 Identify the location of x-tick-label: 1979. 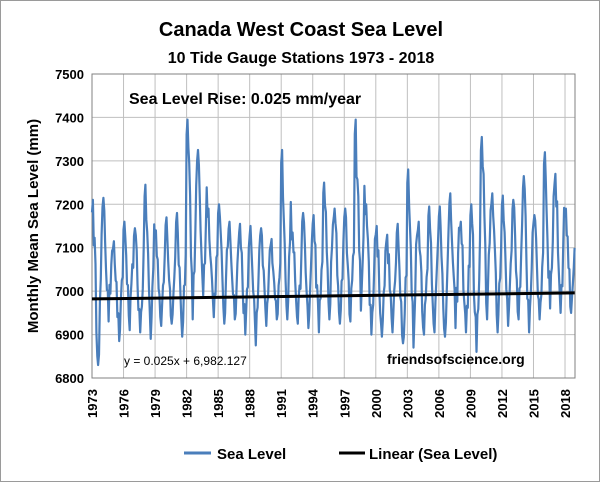
(155, 403).